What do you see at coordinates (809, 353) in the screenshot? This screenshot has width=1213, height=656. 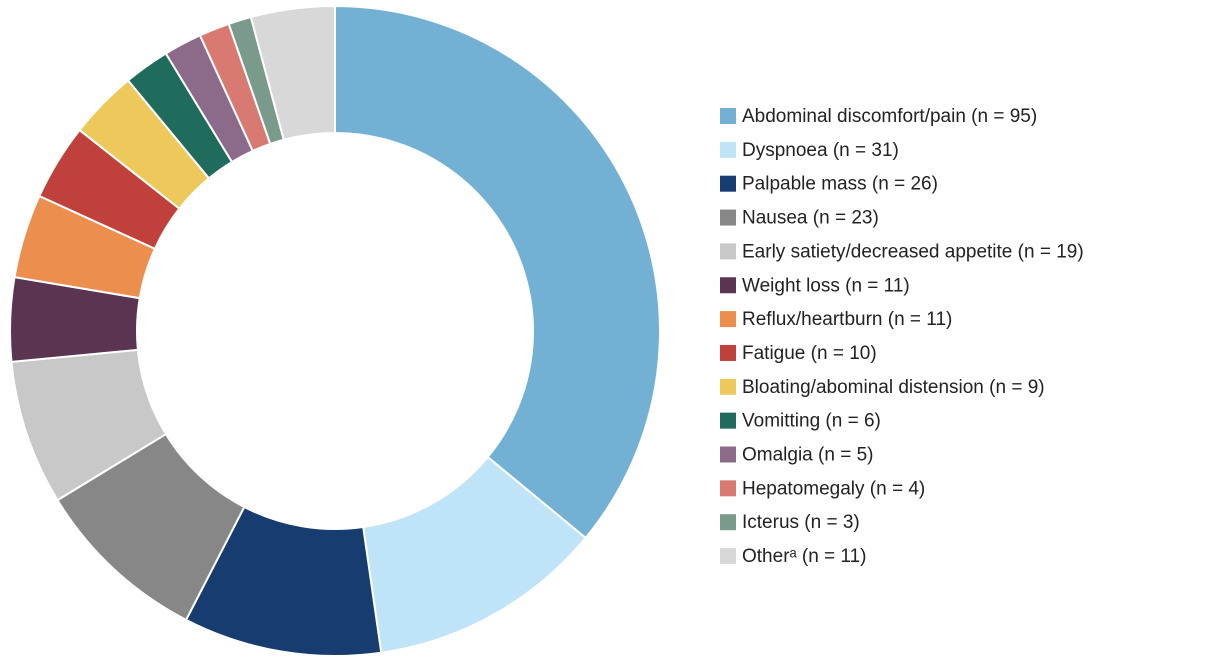 I see `legend-label: Fatigue (n = 10)` at bounding box center [809, 353].